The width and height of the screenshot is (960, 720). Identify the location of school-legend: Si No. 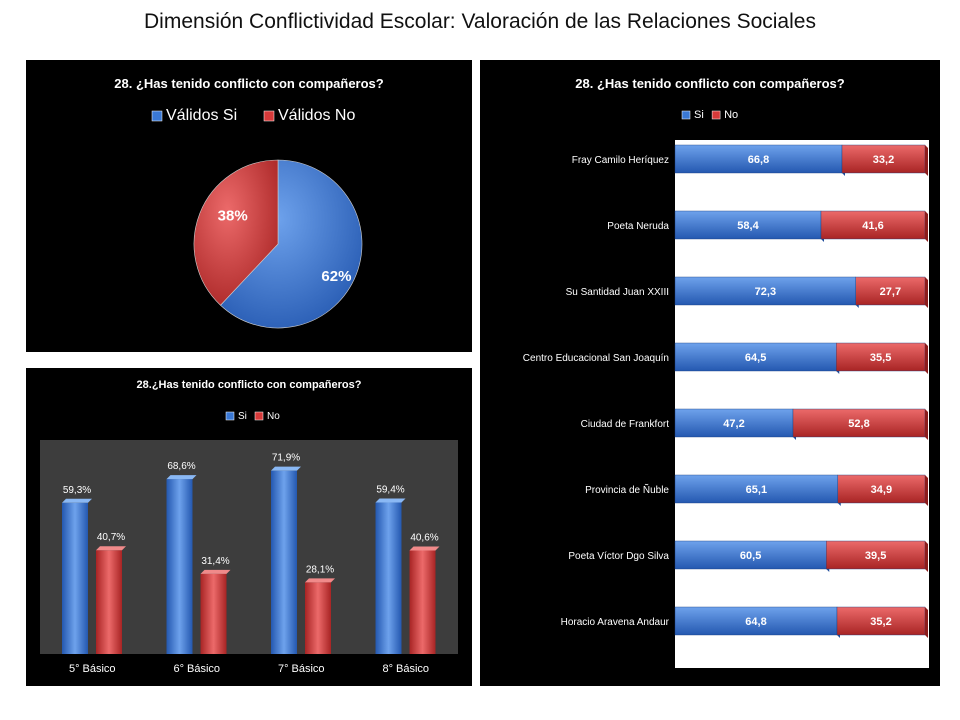
(709, 115).